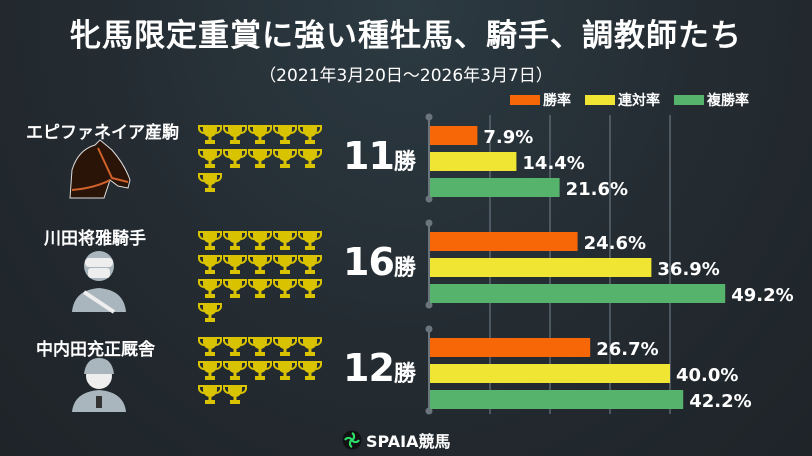 The height and width of the screenshot is (456, 812). What do you see at coordinates (720, 401) in the screenshot?
I see `data-label: 42.2%` at bounding box center [720, 401].